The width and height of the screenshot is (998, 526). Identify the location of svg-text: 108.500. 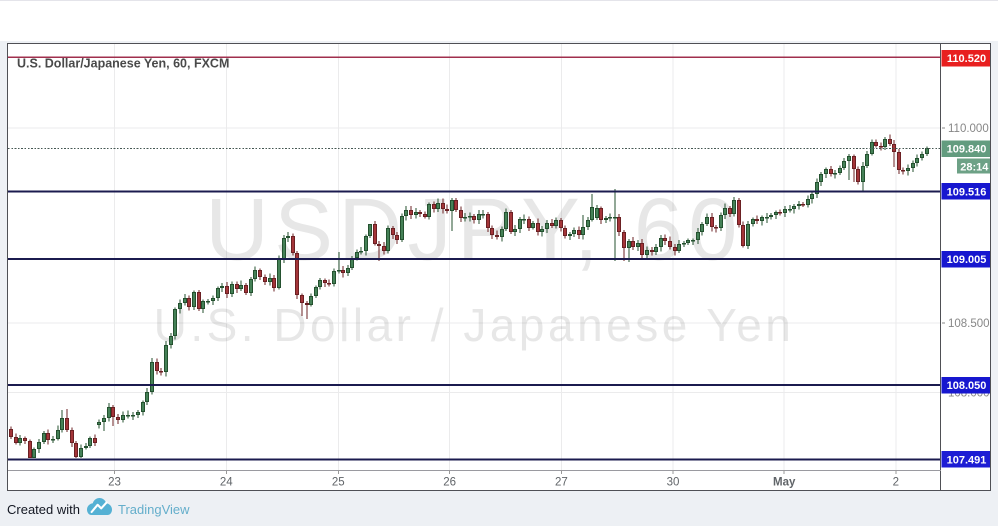
(969, 324).